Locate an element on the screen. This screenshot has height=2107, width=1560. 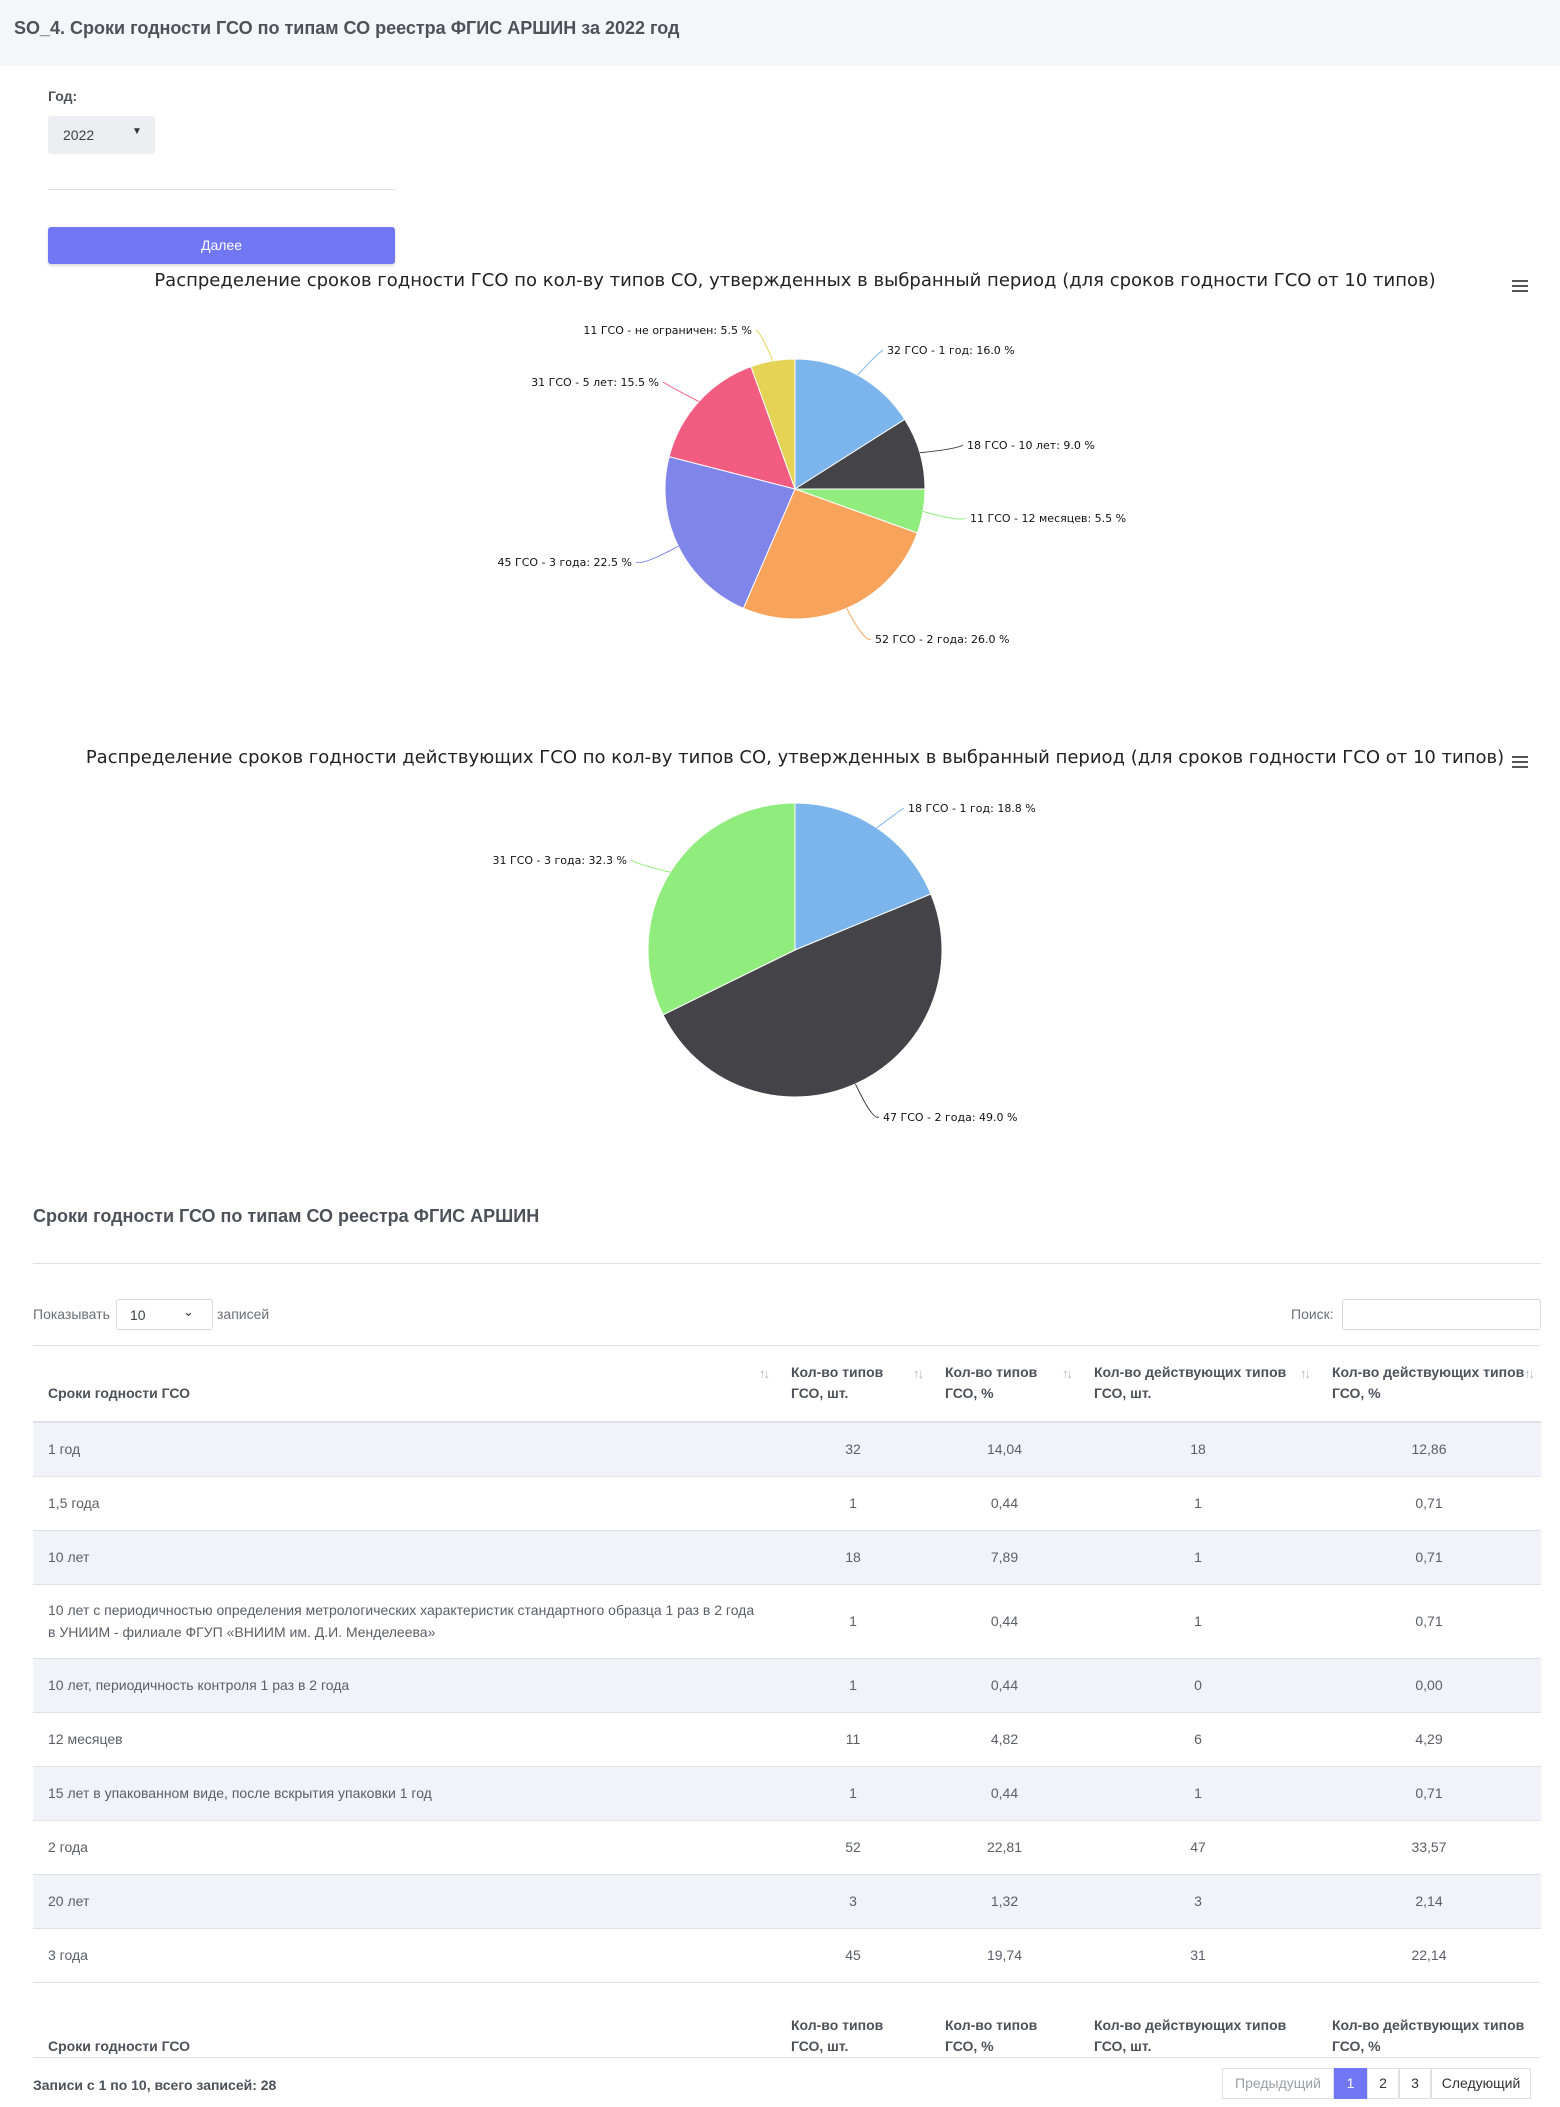
cell-value: 31 is located at coordinates (1198, 1955).